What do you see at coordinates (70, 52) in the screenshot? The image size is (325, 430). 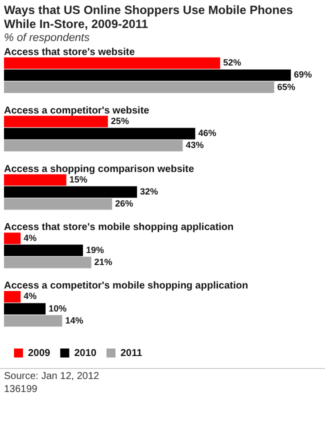 I see `y-tick-label: Access that store's website` at bounding box center [70, 52].